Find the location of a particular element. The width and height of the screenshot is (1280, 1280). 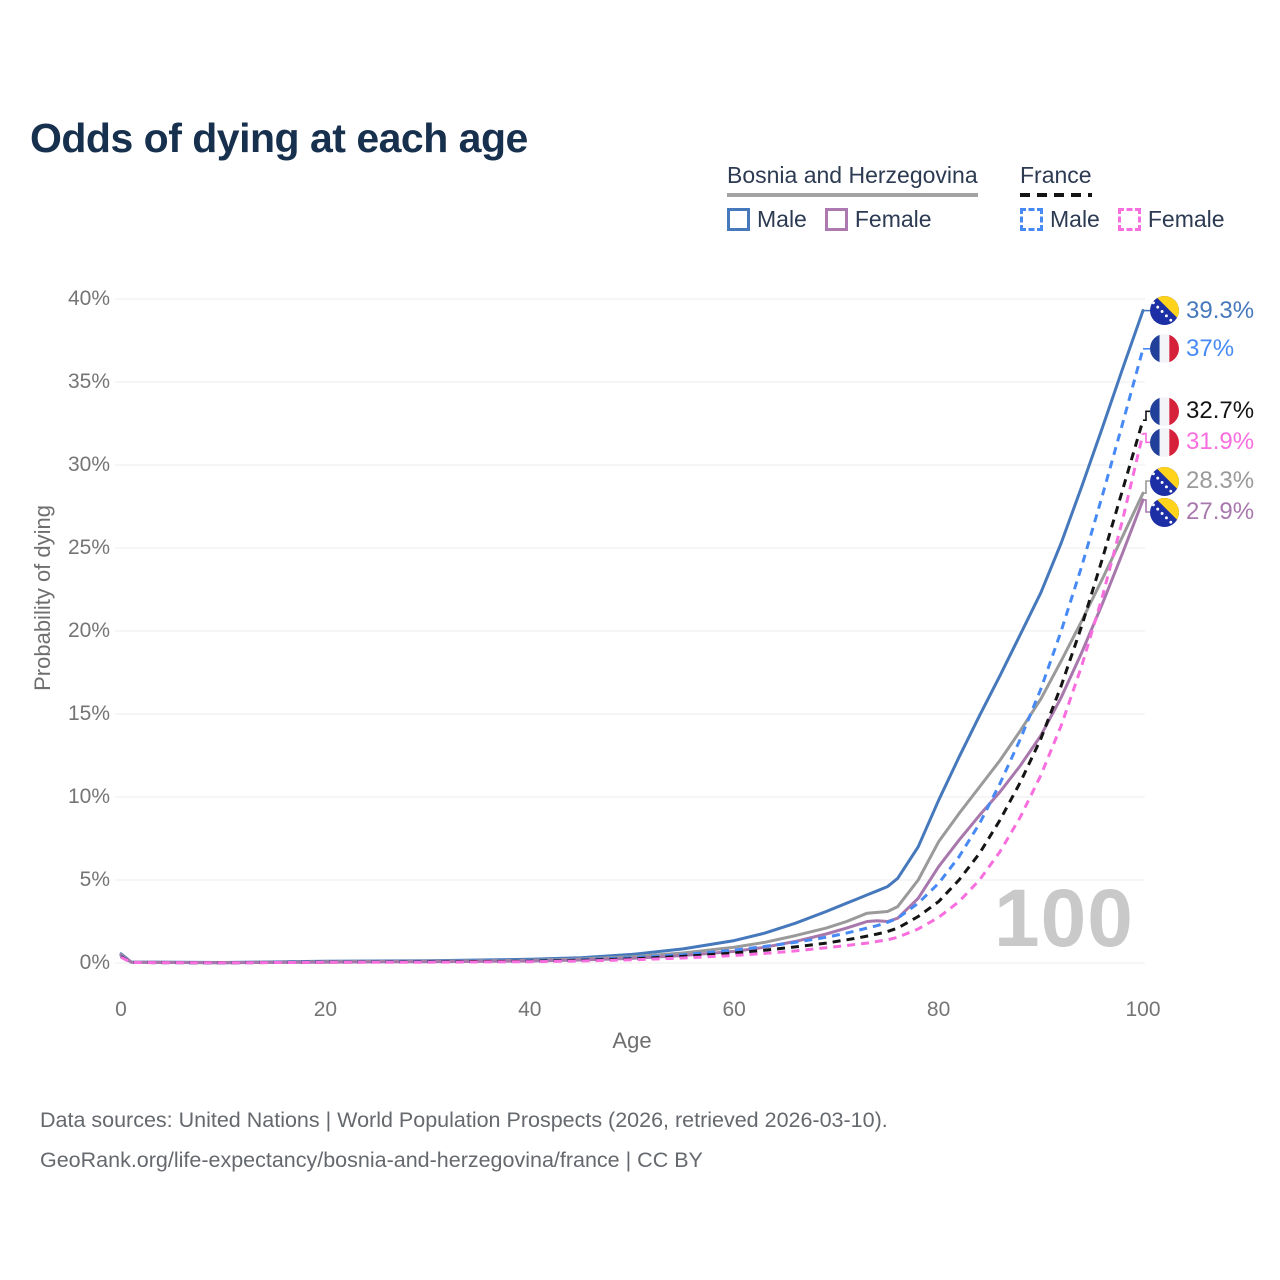

legend-header-bosnia: Bosnia and Herzegovina is located at coordinates (852, 179).